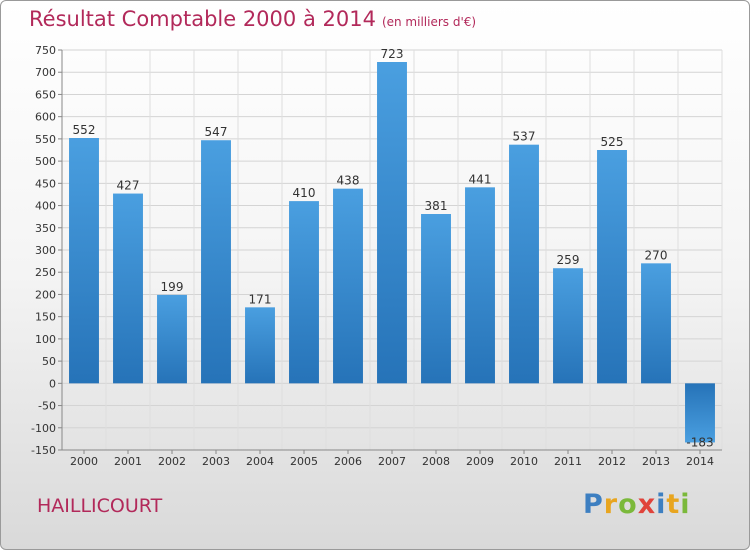 The width and height of the screenshot is (750, 550). I want to click on y-tick-label: 450, so click(45, 183).